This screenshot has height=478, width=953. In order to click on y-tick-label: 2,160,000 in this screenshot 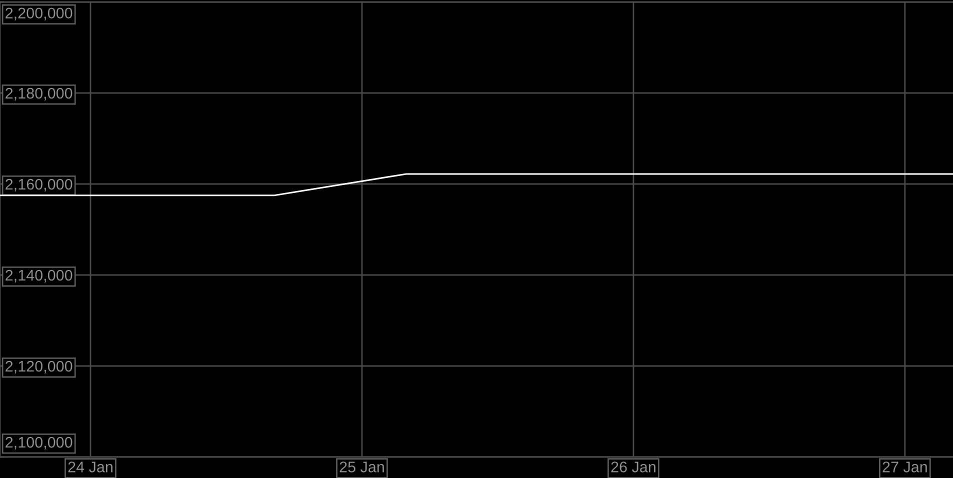, I will do `click(39, 185)`.